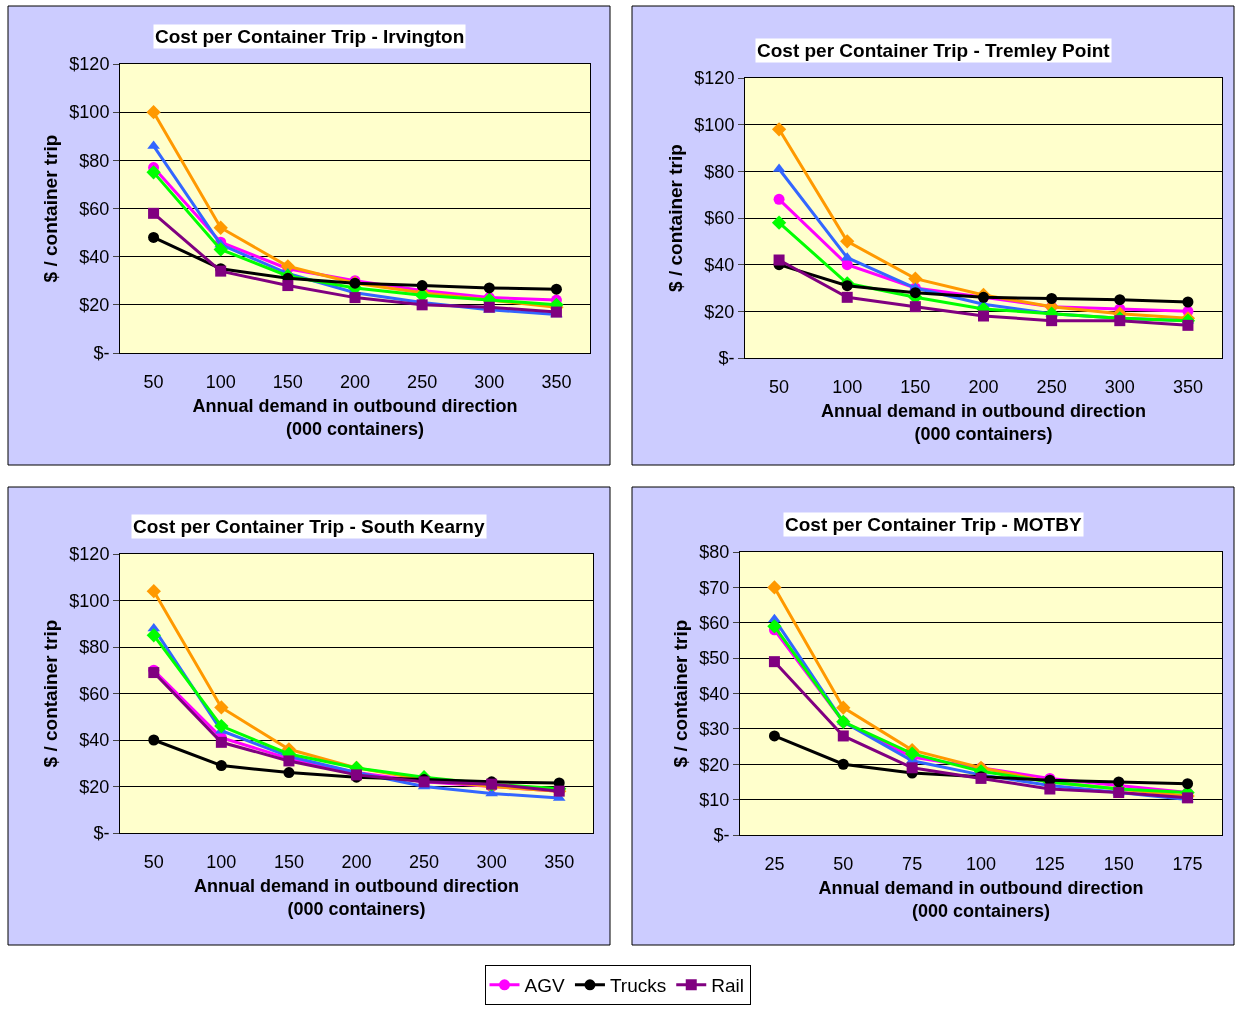 The image size is (1235, 1010). Describe the element at coordinates (638, 986) in the screenshot. I see `legend-label: Trucks` at that location.